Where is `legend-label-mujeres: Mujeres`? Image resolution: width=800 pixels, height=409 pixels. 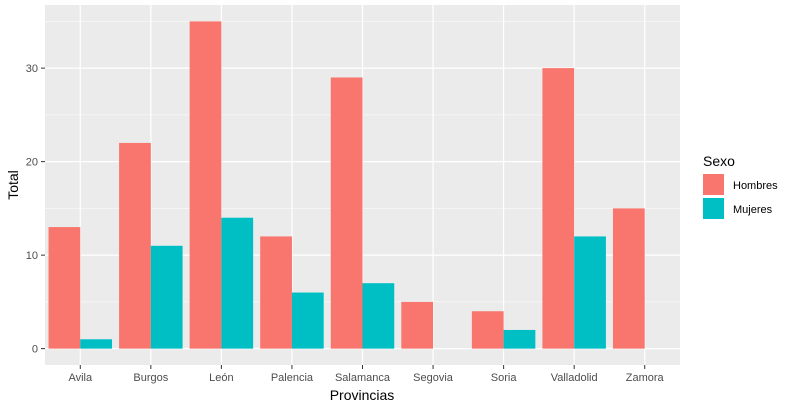 legend-label-mujeres: Mujeres is located at coordinates (753, 210).